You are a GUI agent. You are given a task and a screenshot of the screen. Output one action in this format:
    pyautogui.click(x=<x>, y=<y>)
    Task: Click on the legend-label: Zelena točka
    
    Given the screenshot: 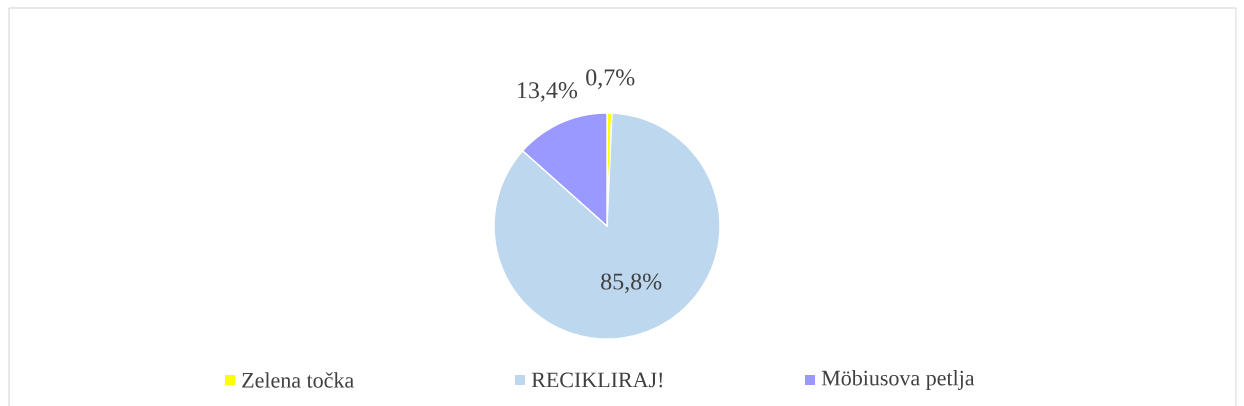 What is the action you would take?
    pyautogui.click(x=298, y=380)
    